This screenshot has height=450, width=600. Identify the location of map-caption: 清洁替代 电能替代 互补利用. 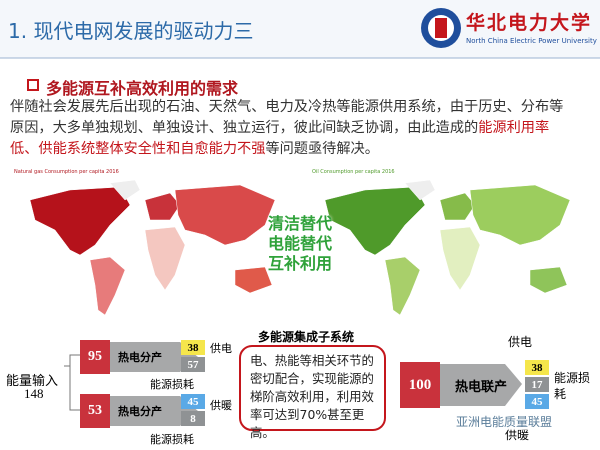
(300, 244).